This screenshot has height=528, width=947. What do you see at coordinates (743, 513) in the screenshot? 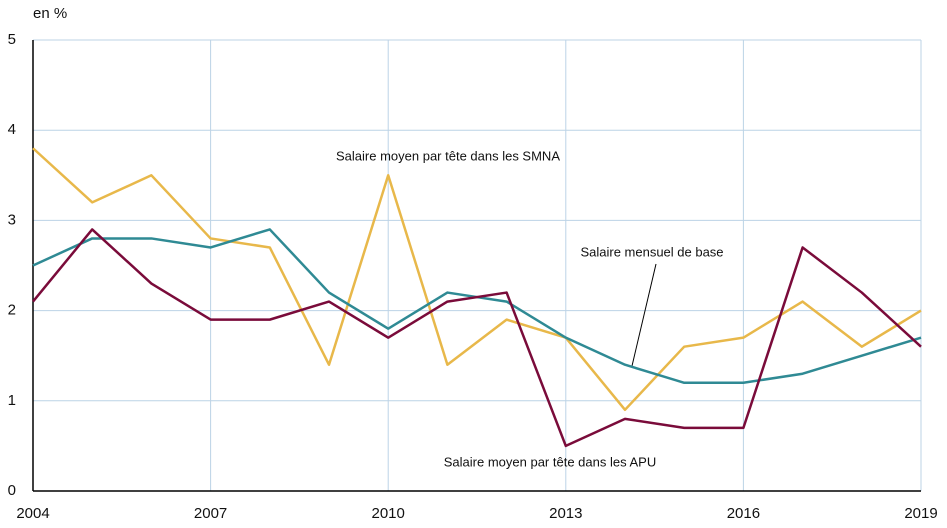
I see `x-tick-label: 2016` at bounding box center [743, 513].